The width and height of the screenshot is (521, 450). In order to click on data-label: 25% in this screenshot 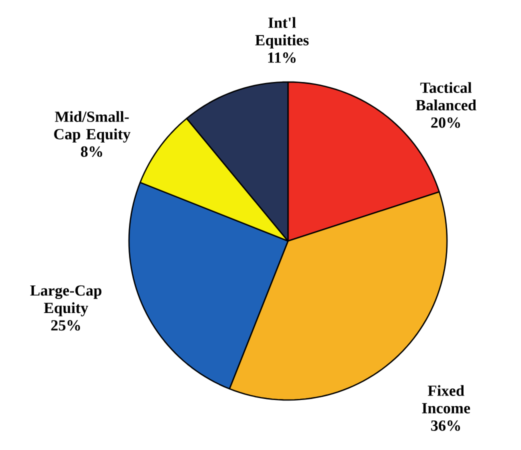, I will do `click(65, 325)`.